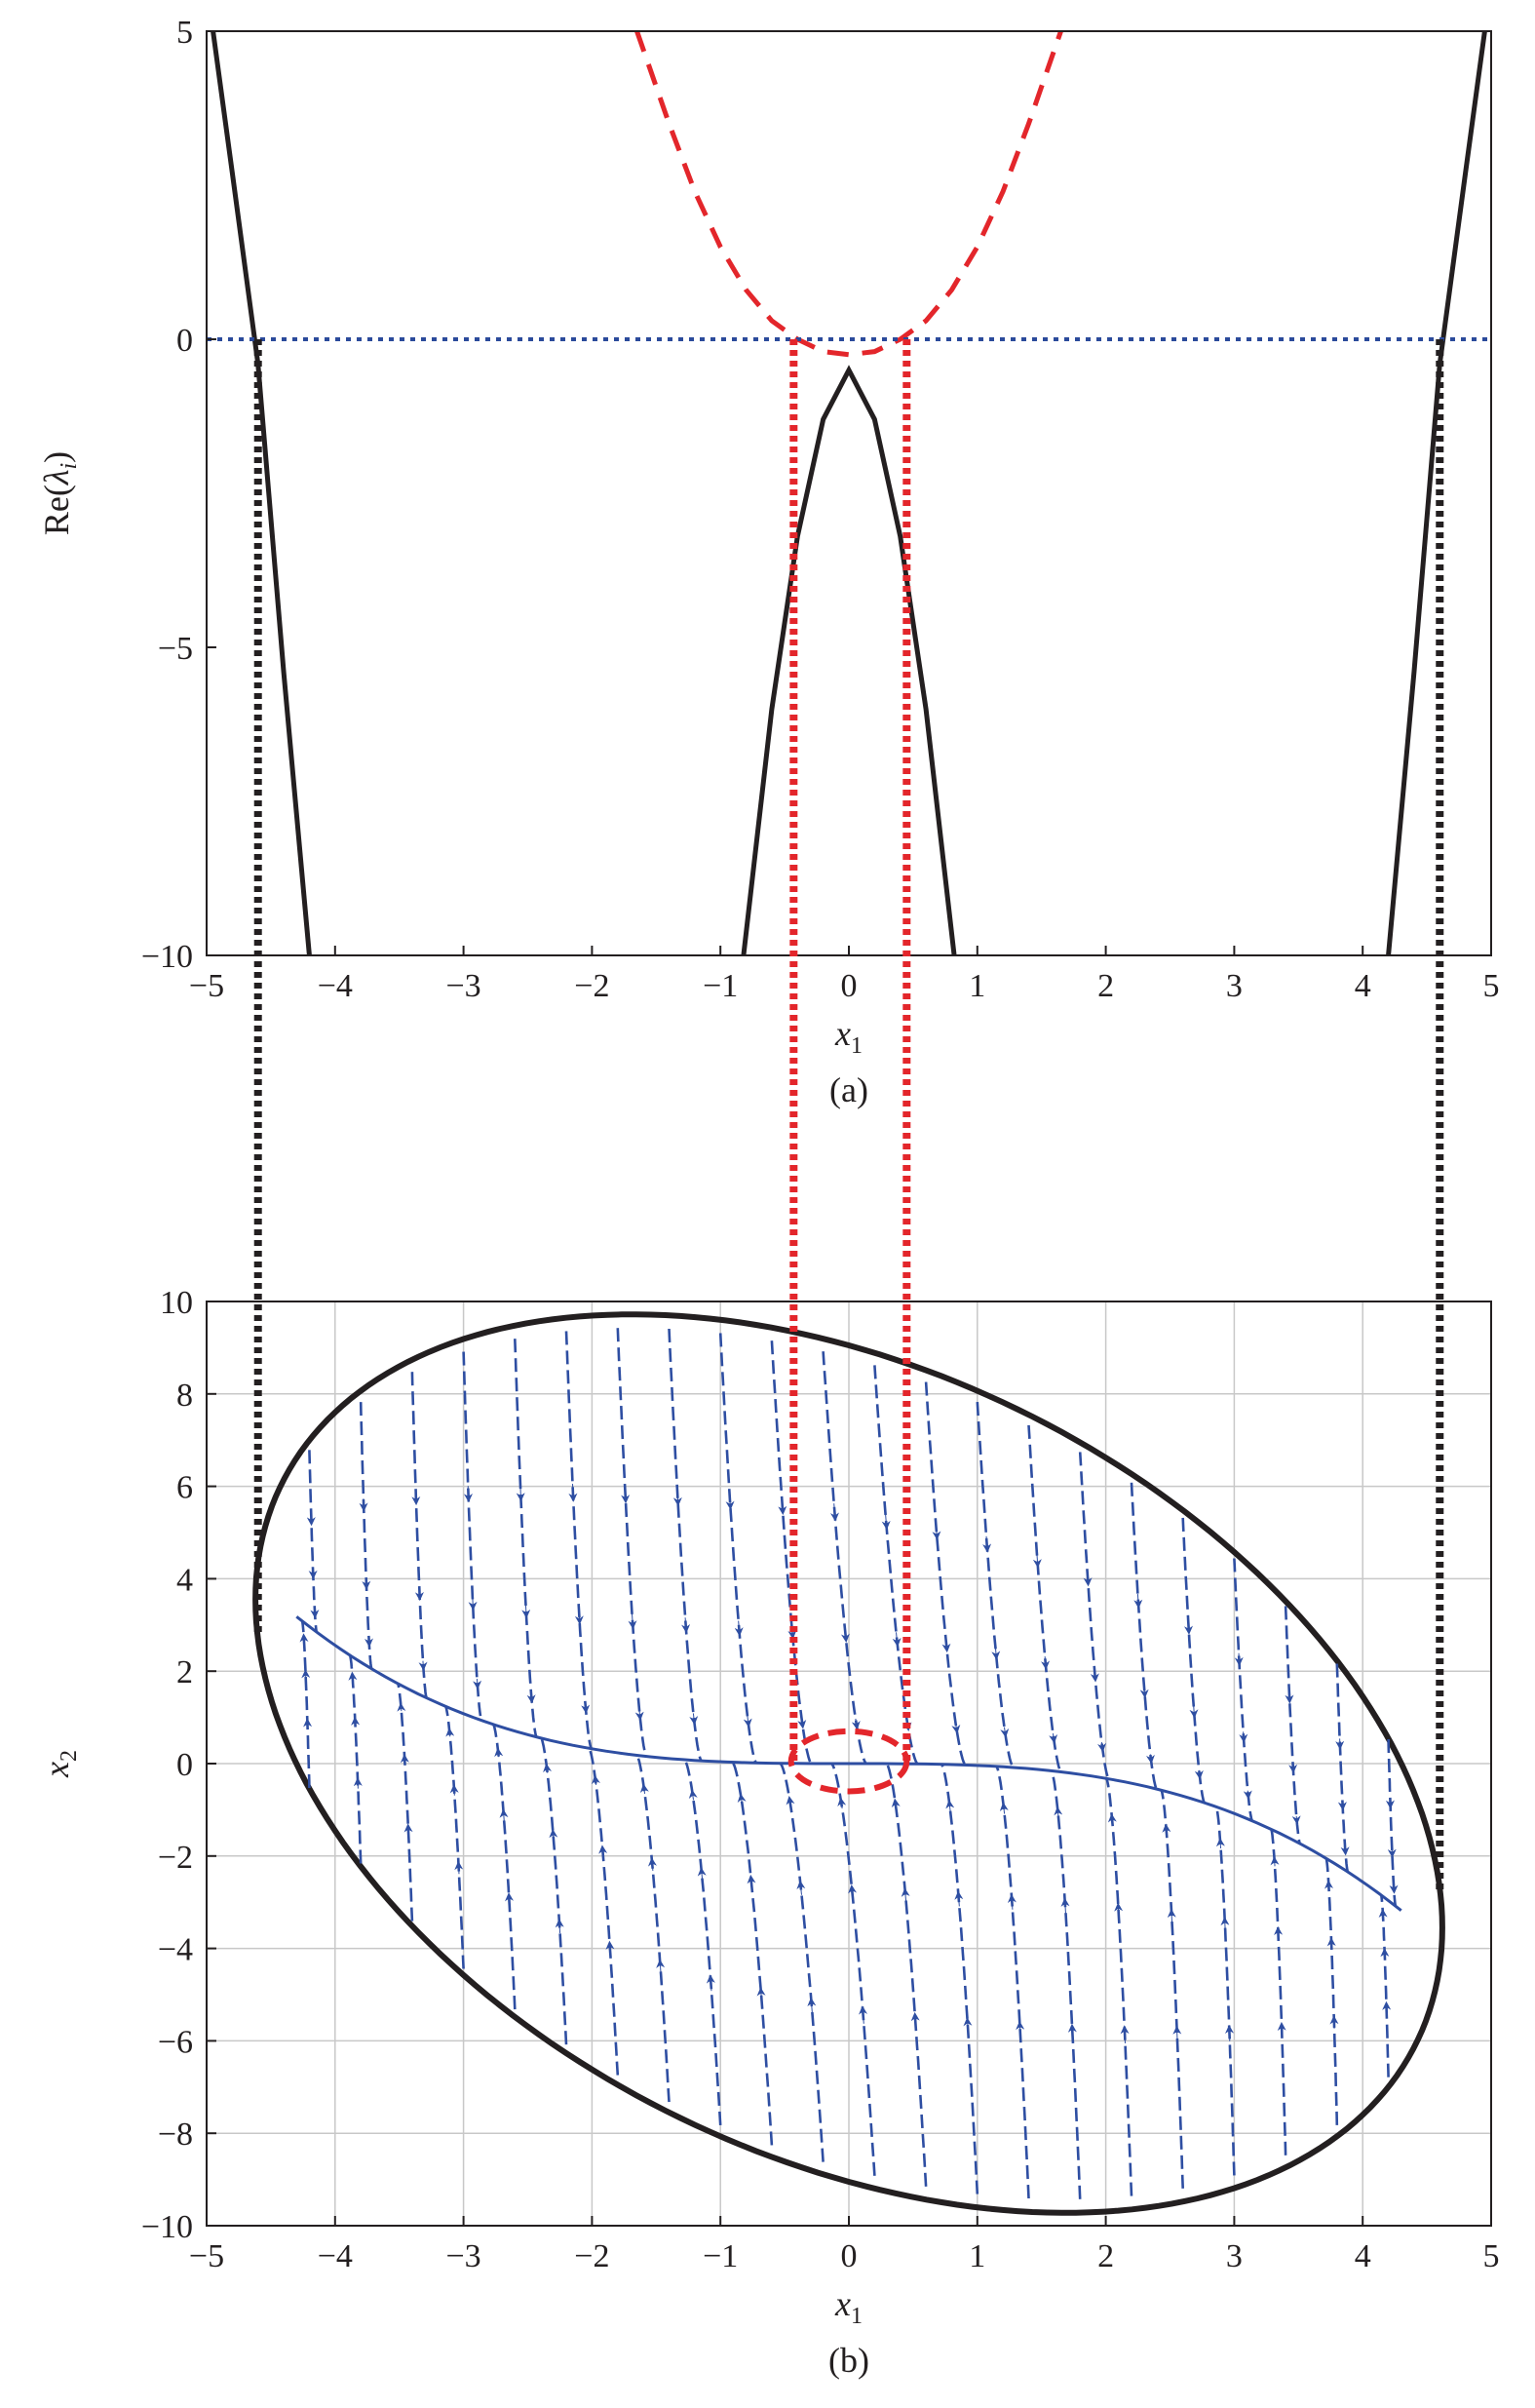 Image resolution: width=1535 pixels, height=2408 pixels. I want to click on x-tick-label: 3, so click(1234, 986).